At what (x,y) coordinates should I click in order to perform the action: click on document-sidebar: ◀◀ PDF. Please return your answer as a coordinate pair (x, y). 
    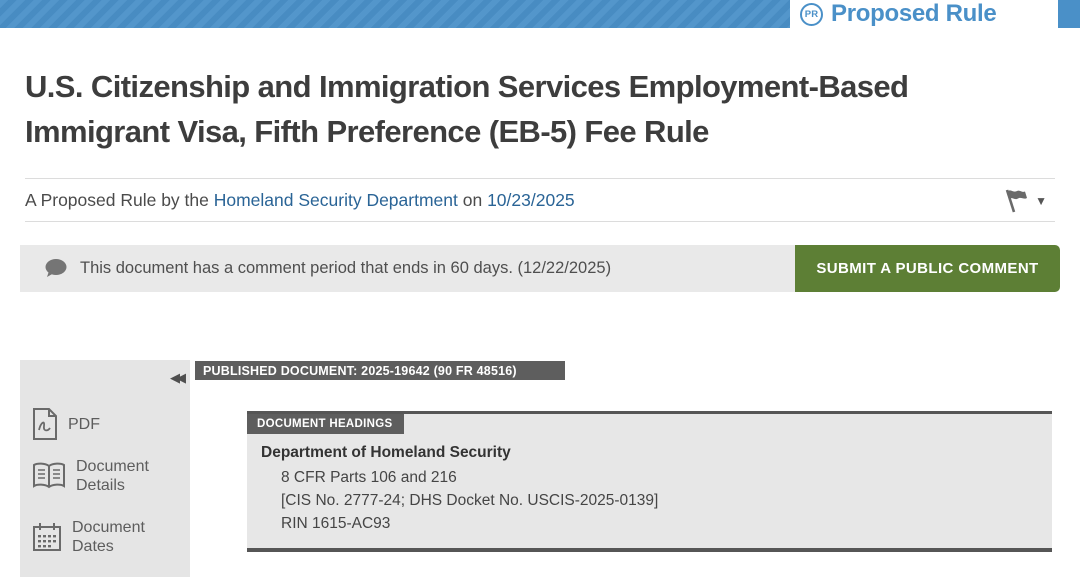
    Looking at the image, I should click on (105, 468).